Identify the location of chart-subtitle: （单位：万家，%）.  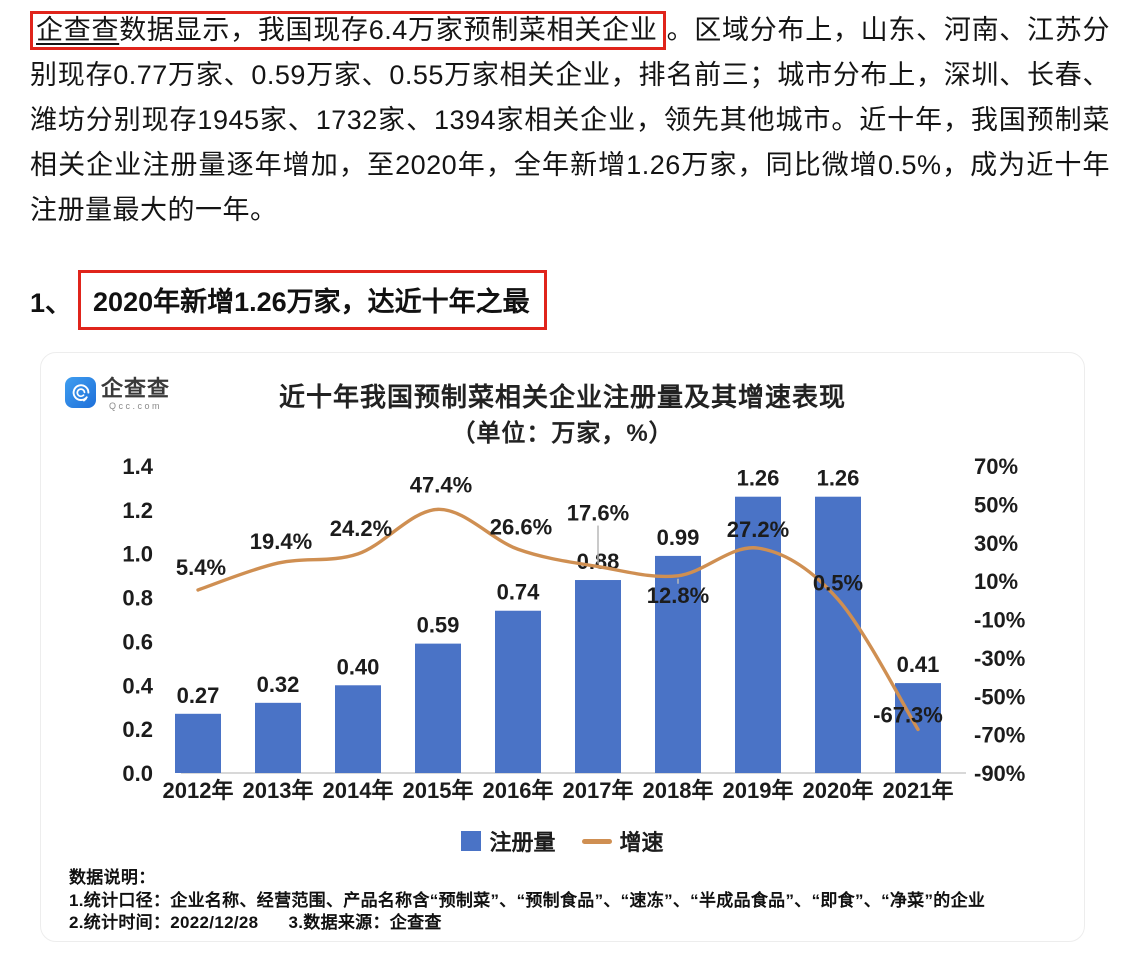
(562, 433).